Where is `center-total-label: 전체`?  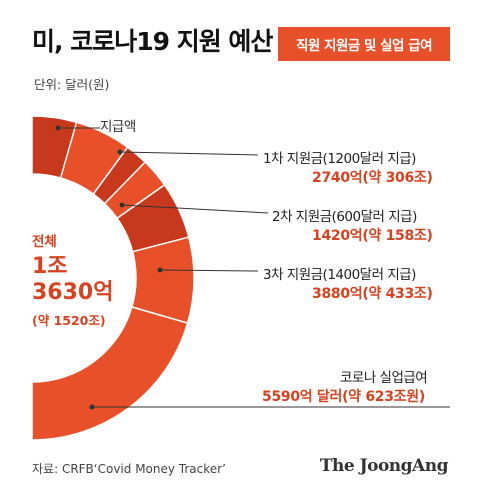 center-total-label: 전체 is located at coordinates (44, 242).